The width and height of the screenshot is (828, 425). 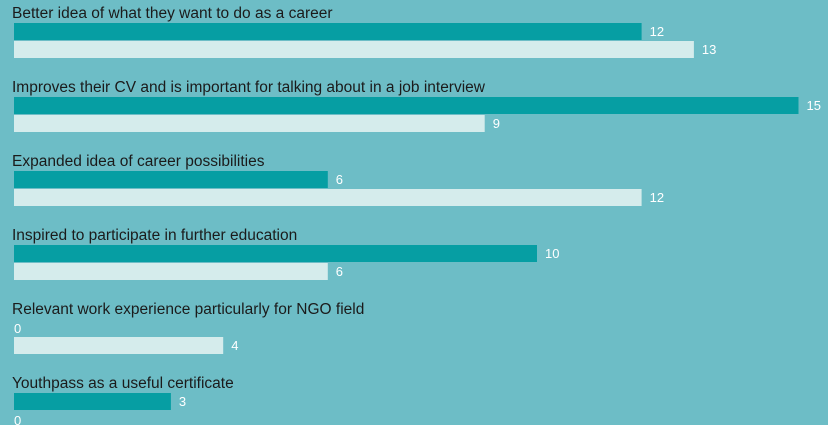 What do you see at coordinates (552, 253) in the screenshot?
I see `value-label: 10` at bounding box center [552, 253].